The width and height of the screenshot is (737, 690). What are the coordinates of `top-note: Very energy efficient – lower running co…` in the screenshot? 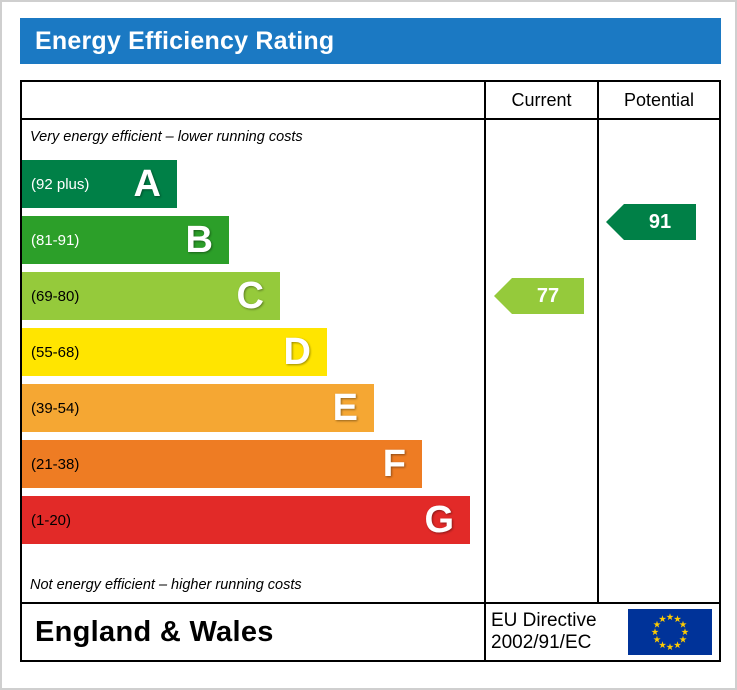 It's located at (166, 137).